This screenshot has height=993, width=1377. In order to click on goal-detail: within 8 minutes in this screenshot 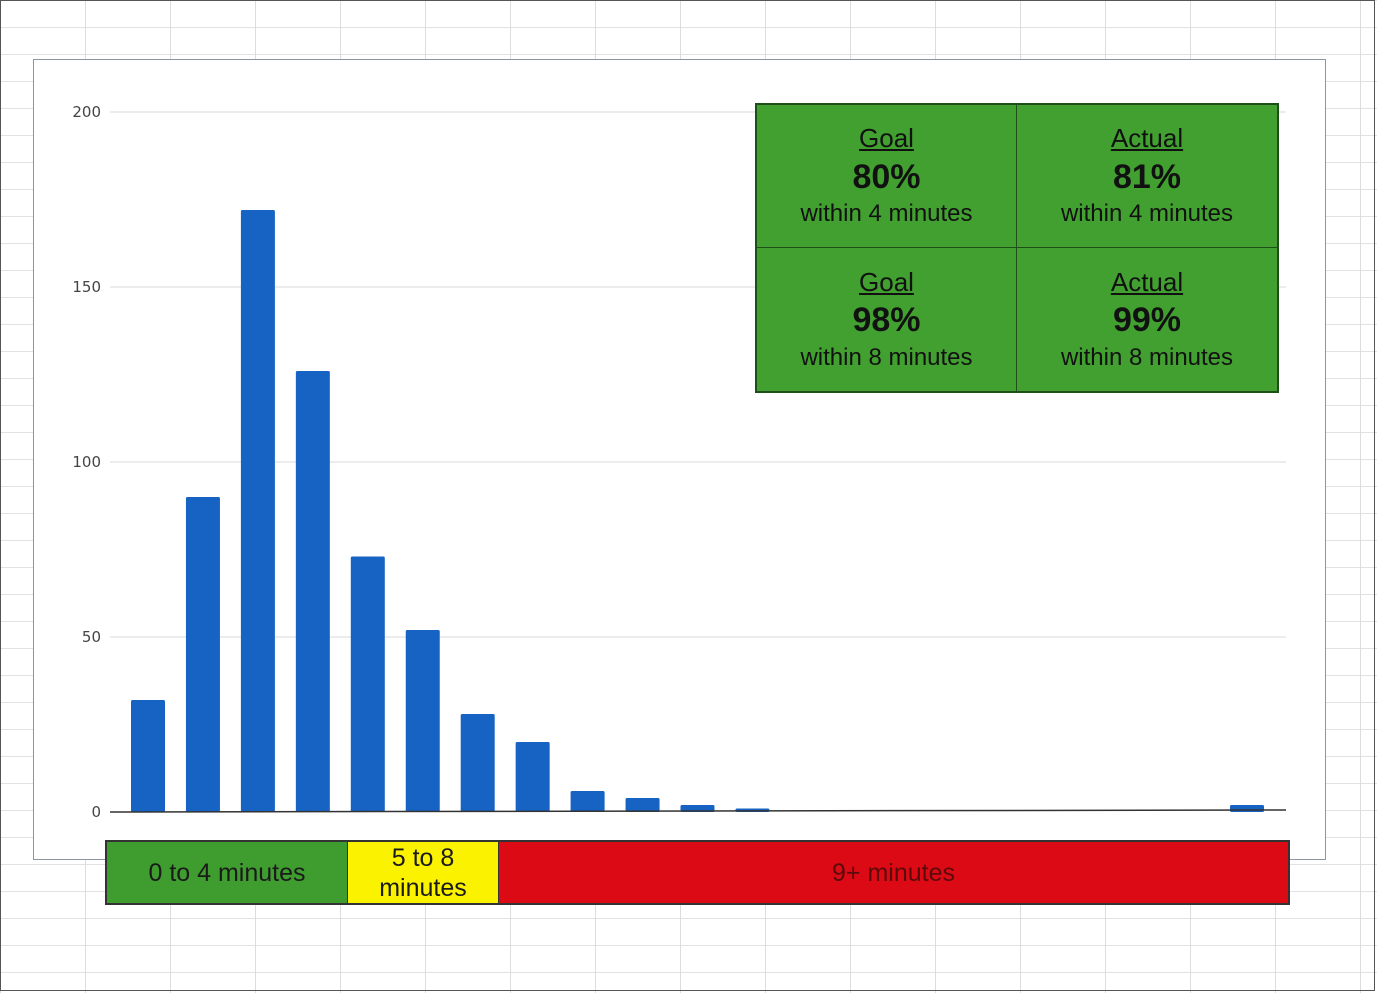, I will do `click(886, 357)`.